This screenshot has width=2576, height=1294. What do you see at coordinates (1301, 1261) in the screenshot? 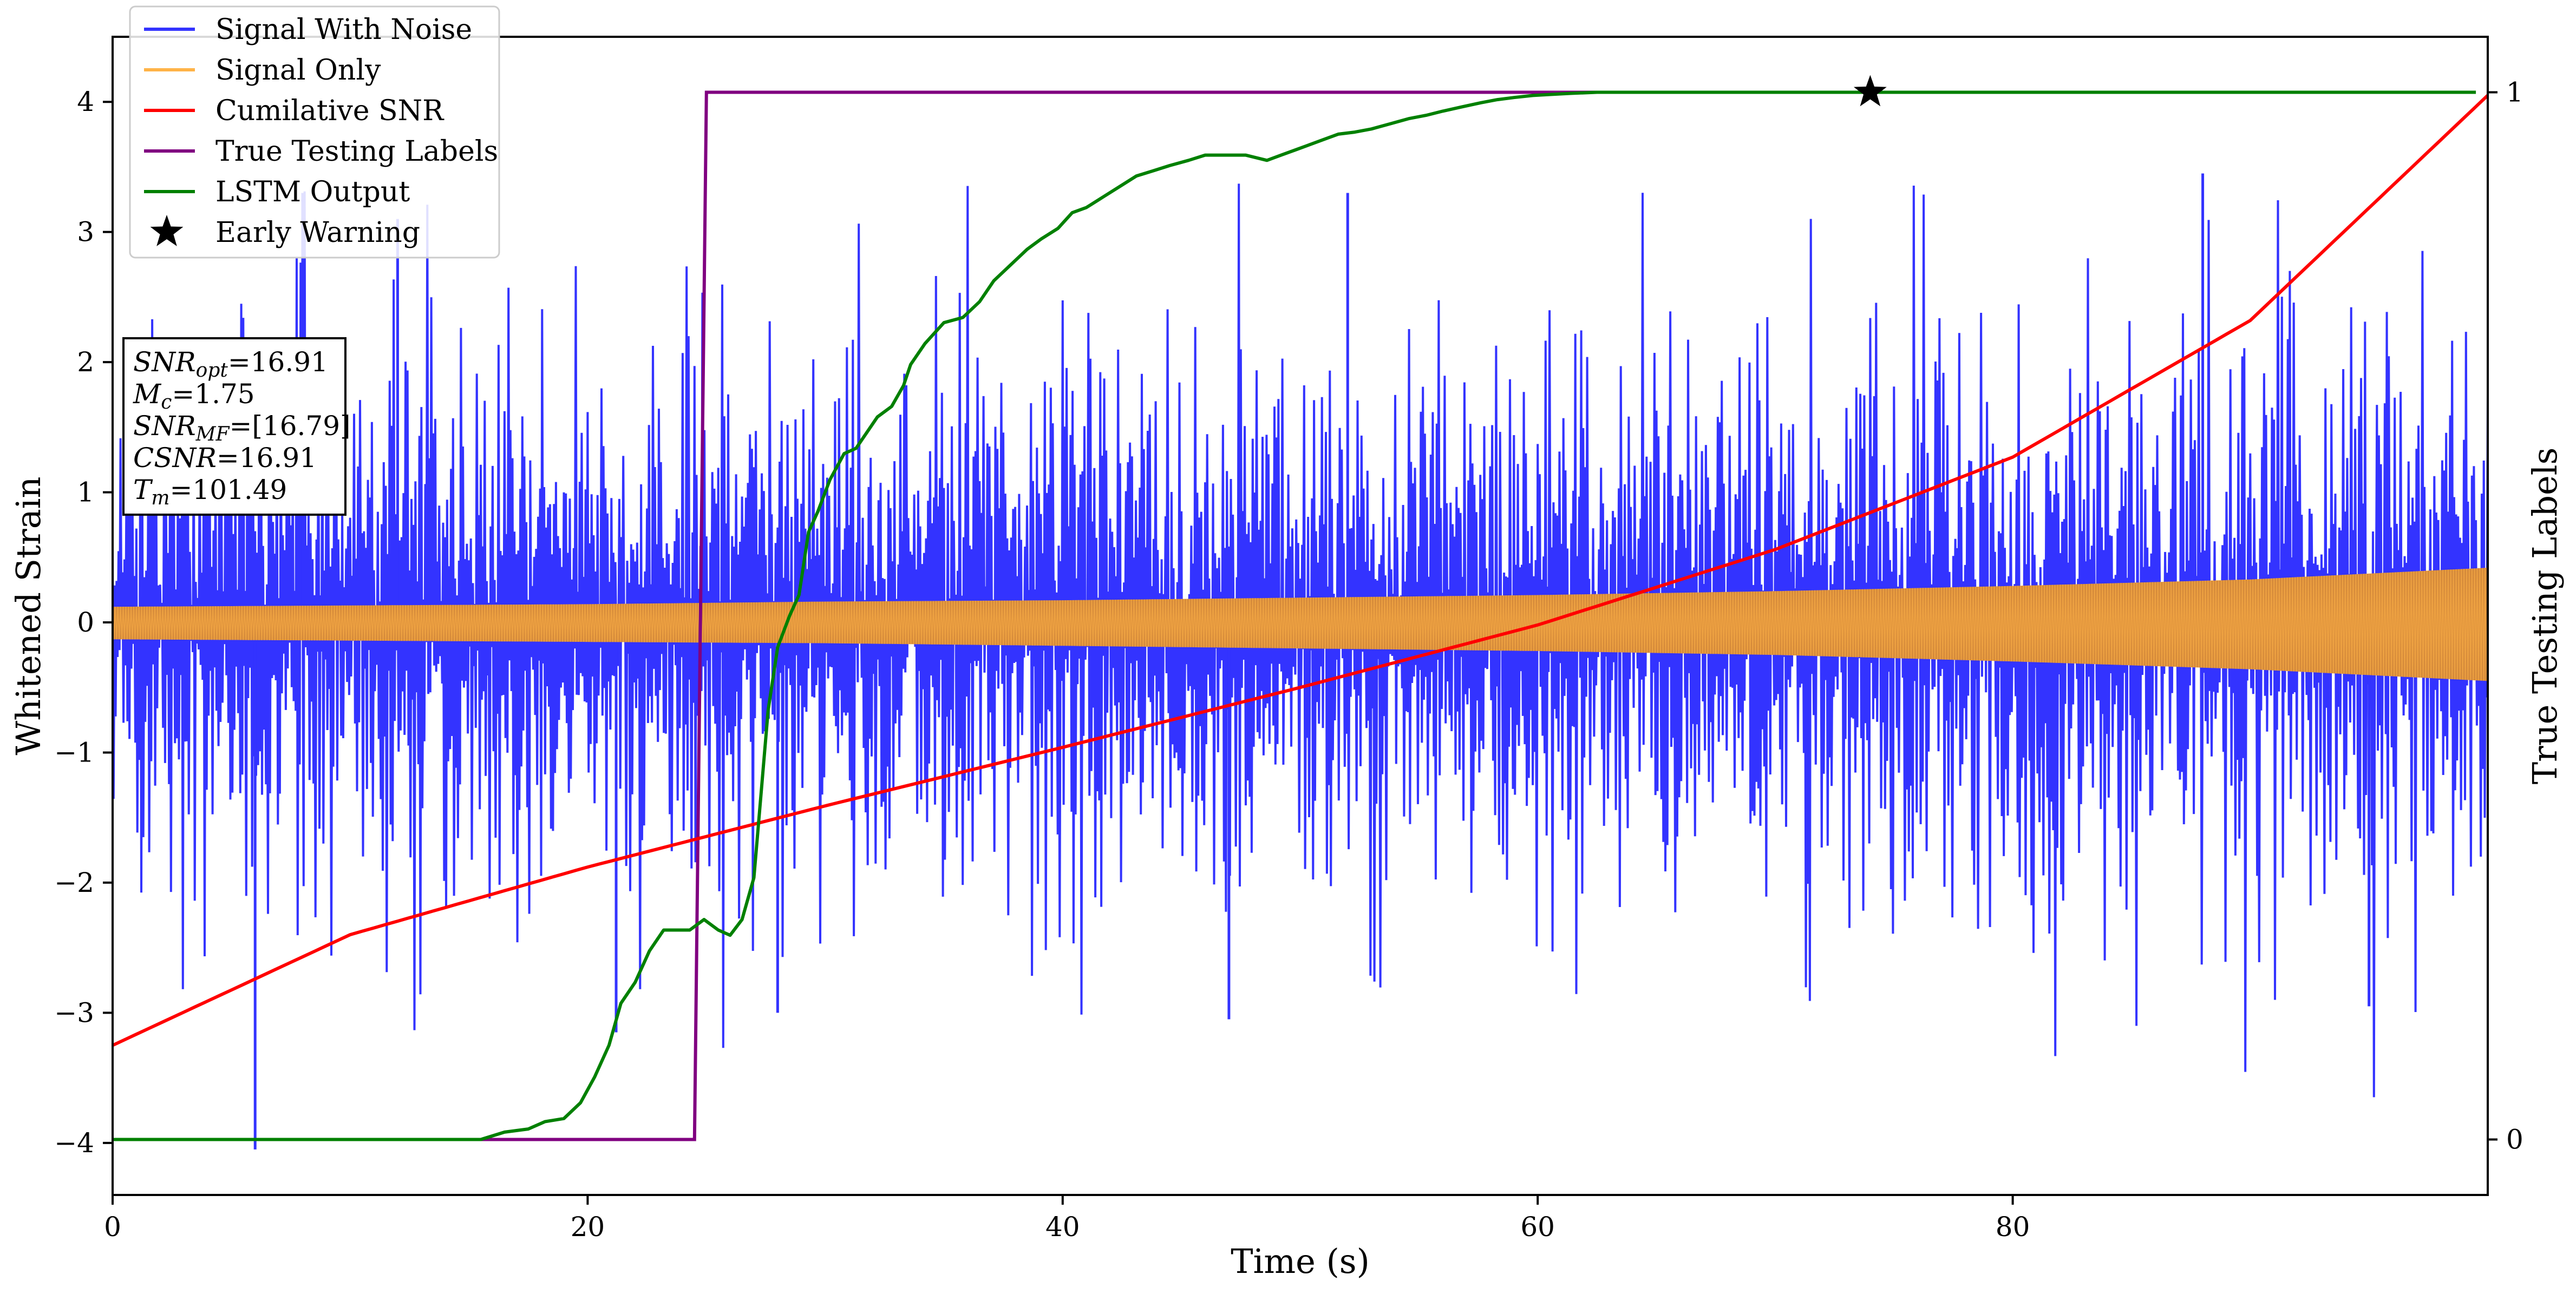
I see `x-axis-label: Time (s)` at bounding box center [1301, 1261].